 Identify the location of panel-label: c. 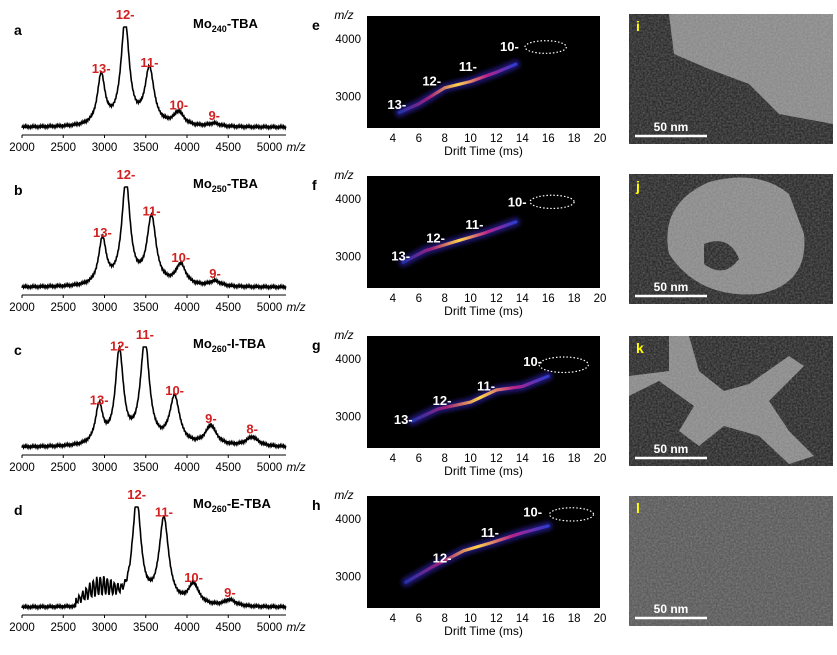
(18, 350).